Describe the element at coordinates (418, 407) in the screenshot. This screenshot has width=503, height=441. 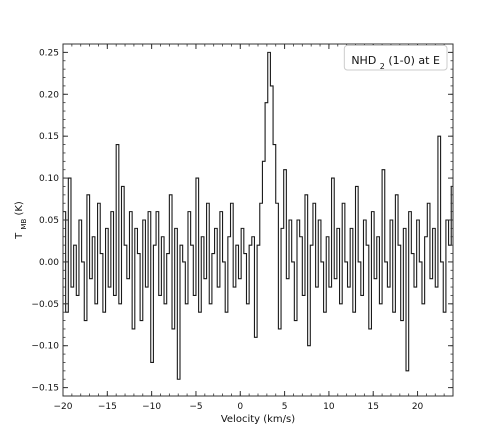
I see `x-tick-label: 20` at that location.